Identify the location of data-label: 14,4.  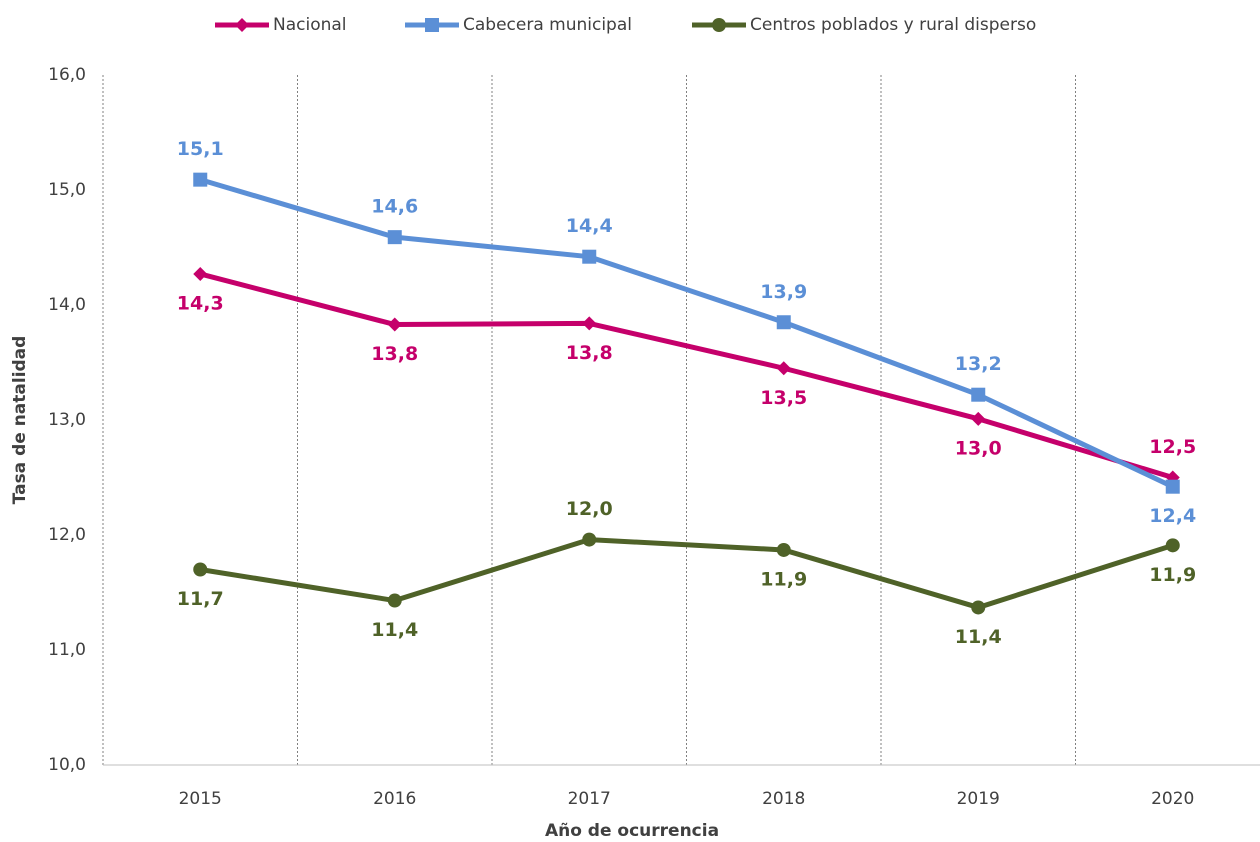
(589, 226).